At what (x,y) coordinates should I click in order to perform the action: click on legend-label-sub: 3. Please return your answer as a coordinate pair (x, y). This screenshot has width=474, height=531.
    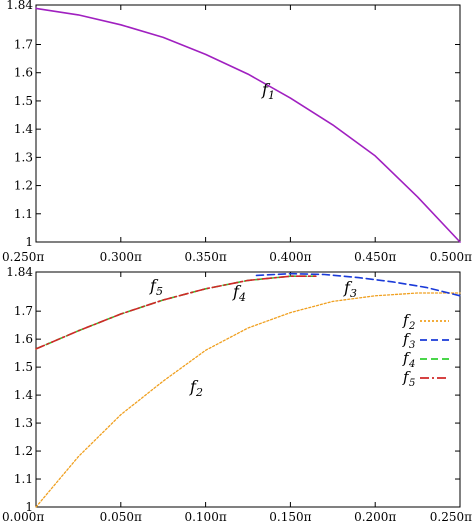
    Looking at the image, I should click on (412, 345).